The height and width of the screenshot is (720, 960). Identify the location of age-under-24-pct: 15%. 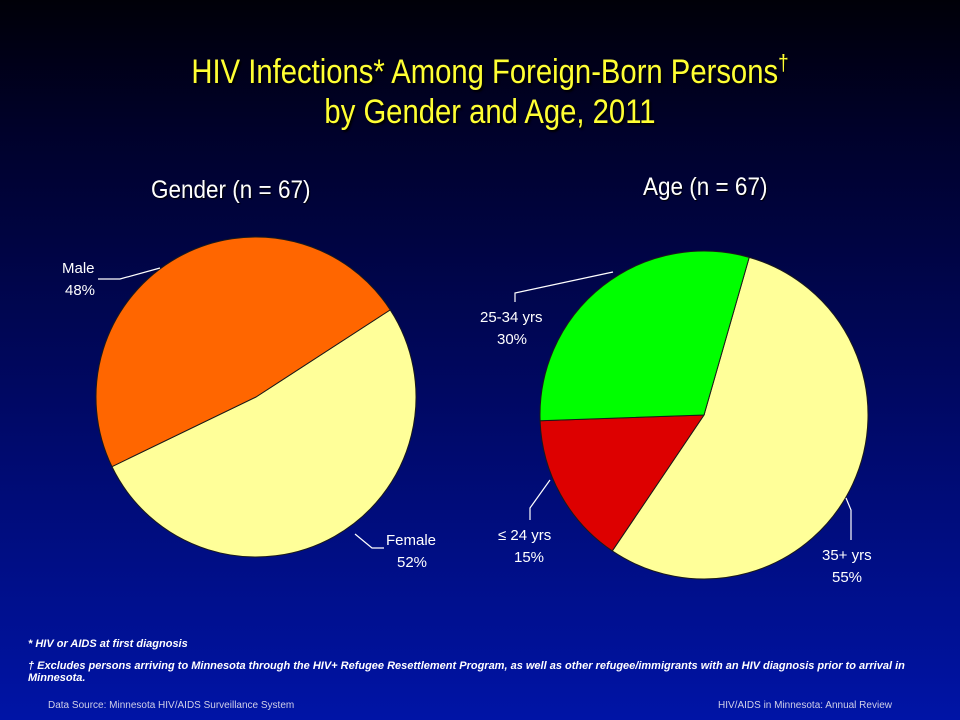
(529, 557).